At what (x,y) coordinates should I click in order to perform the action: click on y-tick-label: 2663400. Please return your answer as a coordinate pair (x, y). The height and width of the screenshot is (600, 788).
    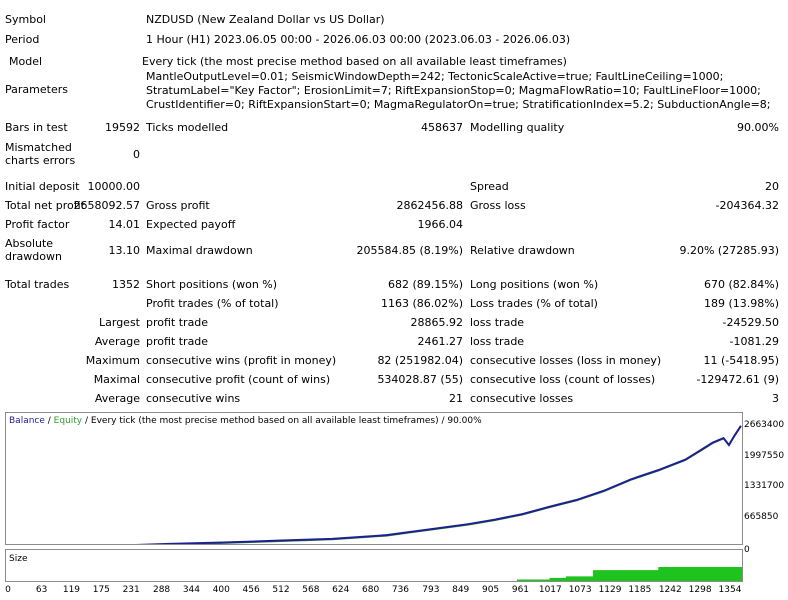
    Looking at the image, I should click on (764, 425).